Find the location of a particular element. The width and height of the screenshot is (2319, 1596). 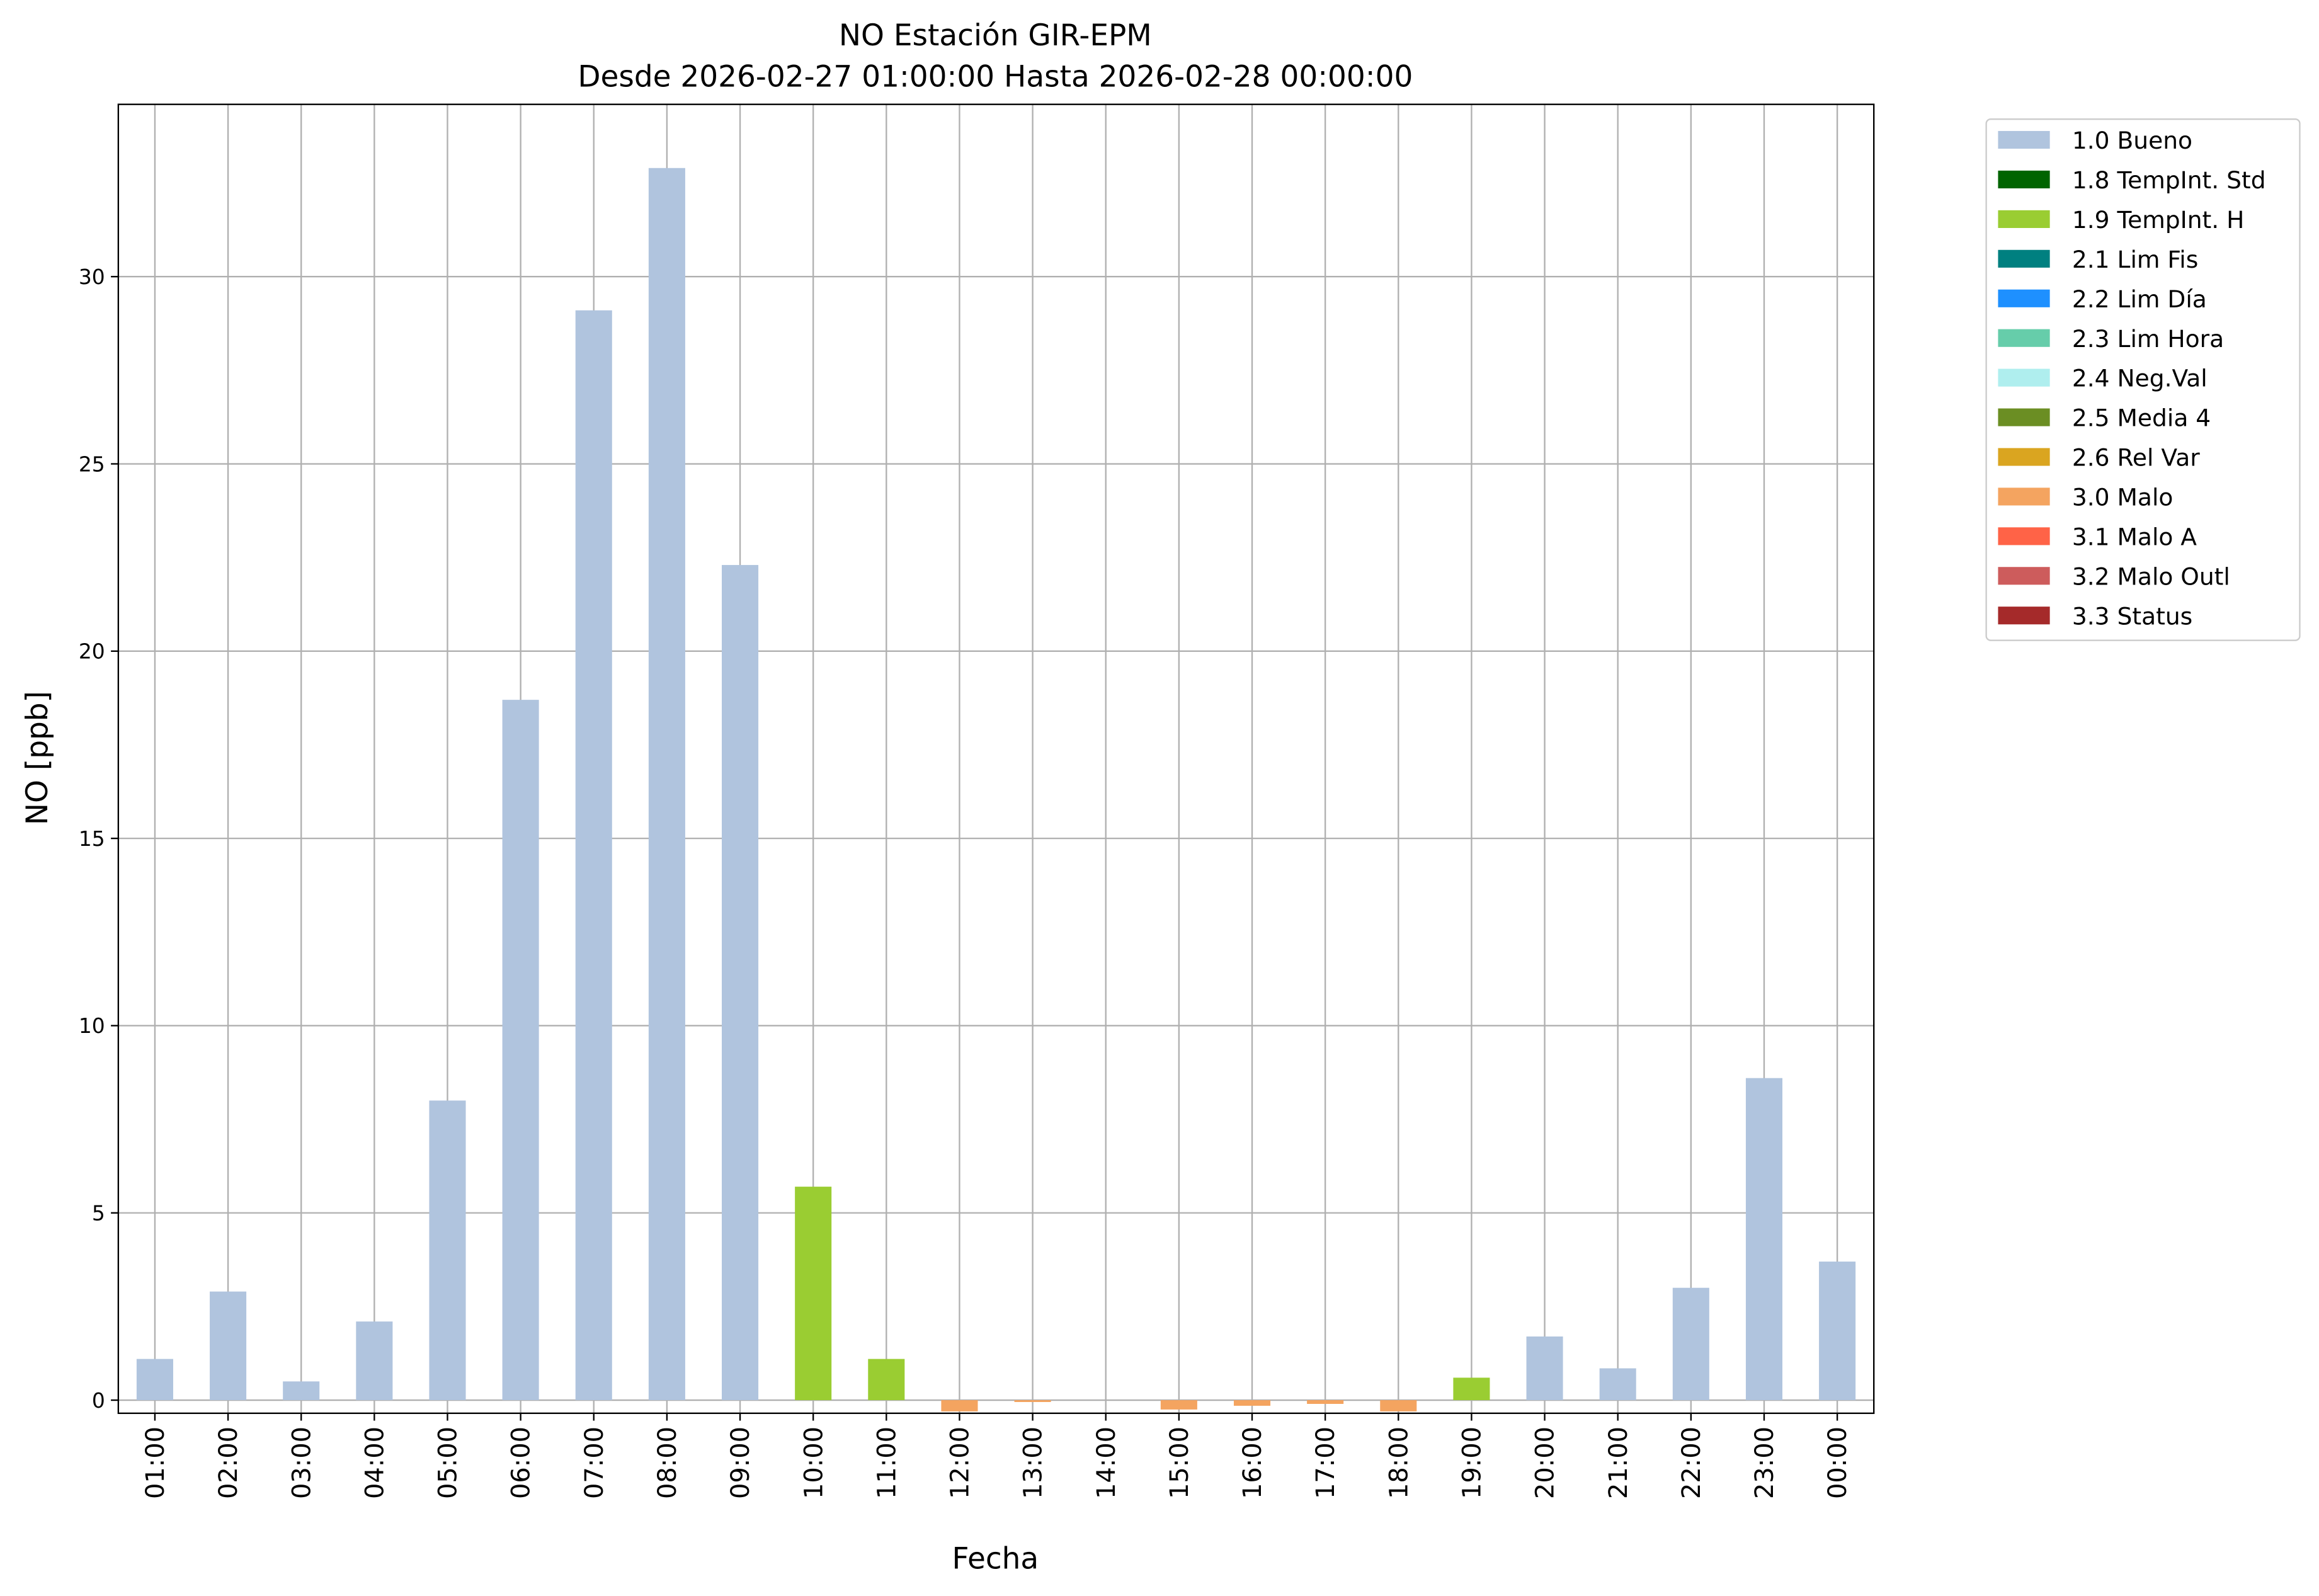

y-tick-label: 5 is located at coordinates (98, 1212).